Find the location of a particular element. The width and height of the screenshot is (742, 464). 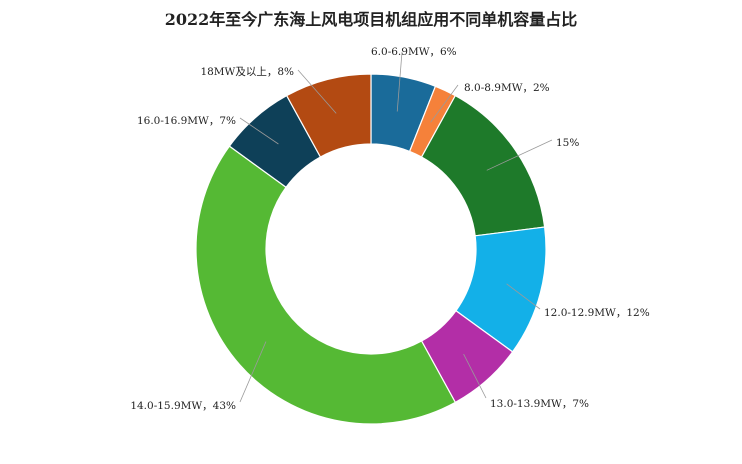

slice-label-4: 12.0-12.9MW，12% is located at coordinates (597, 313).